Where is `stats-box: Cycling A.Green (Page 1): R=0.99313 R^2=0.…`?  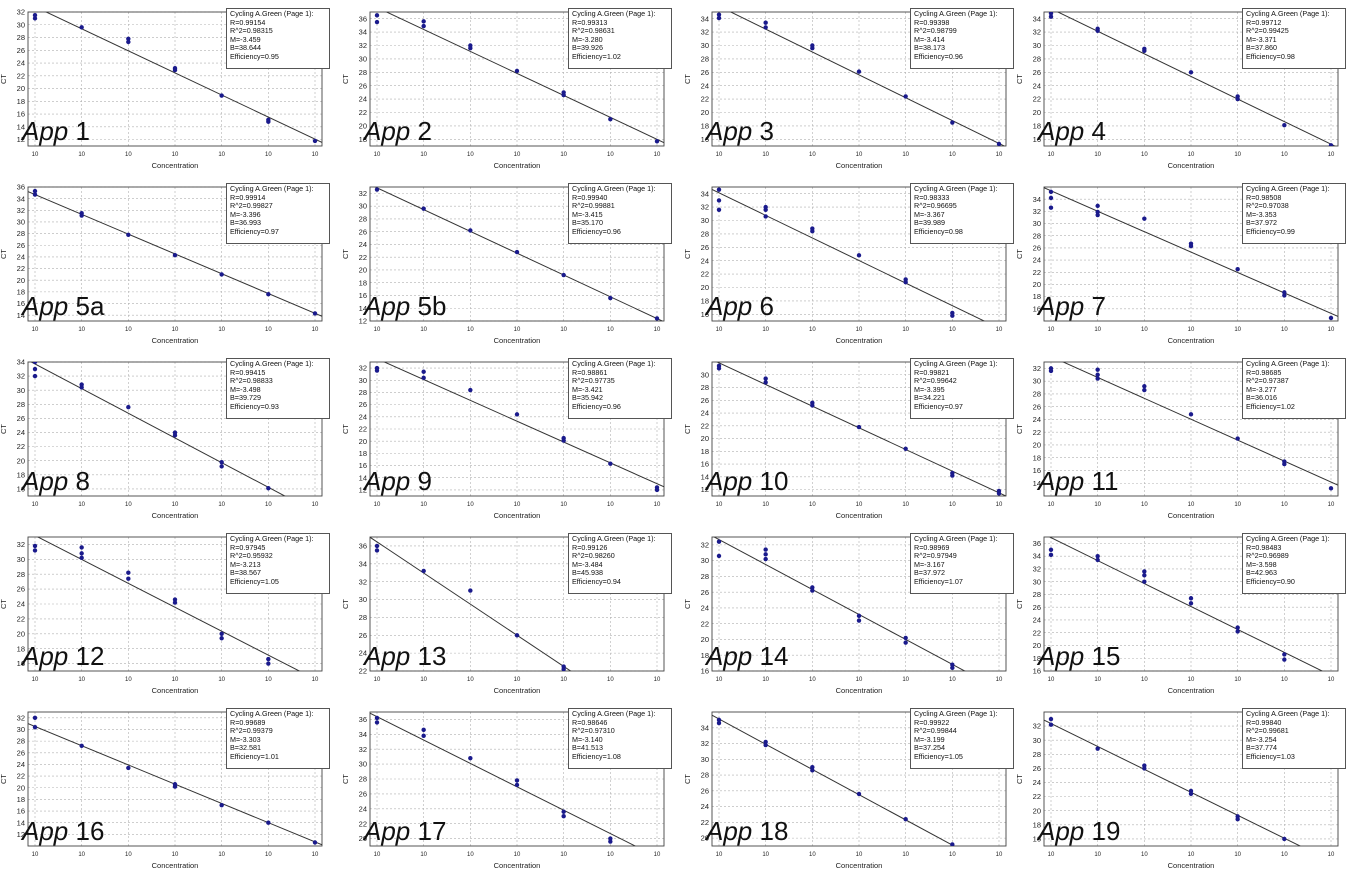 stats-box: Cycling A.Green (Page 1): R=0.99313 R^2=0.… is located at coordinates (620, 38).